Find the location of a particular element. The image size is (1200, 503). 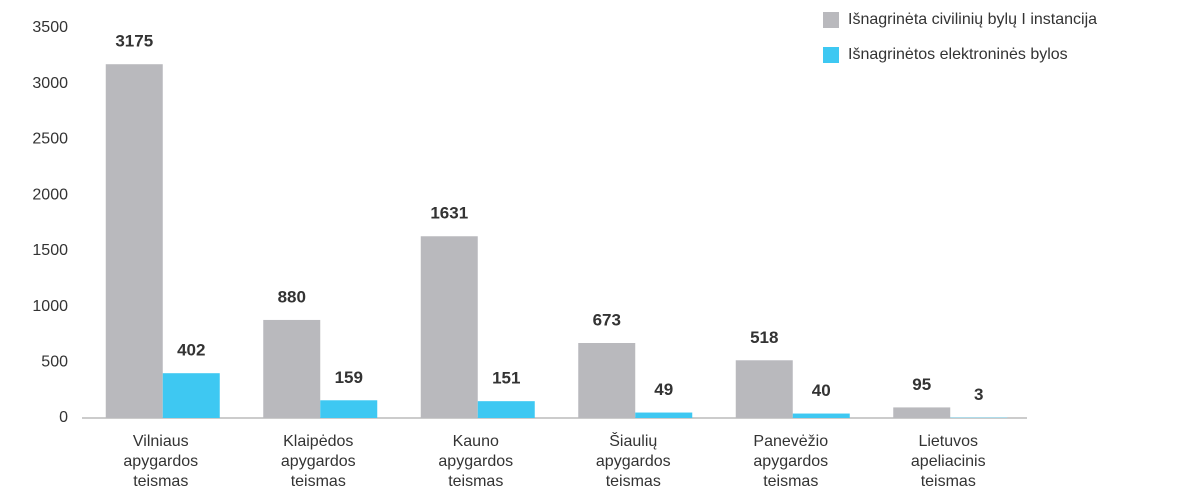

value-label: 3 is located at coordinates (978, 394).